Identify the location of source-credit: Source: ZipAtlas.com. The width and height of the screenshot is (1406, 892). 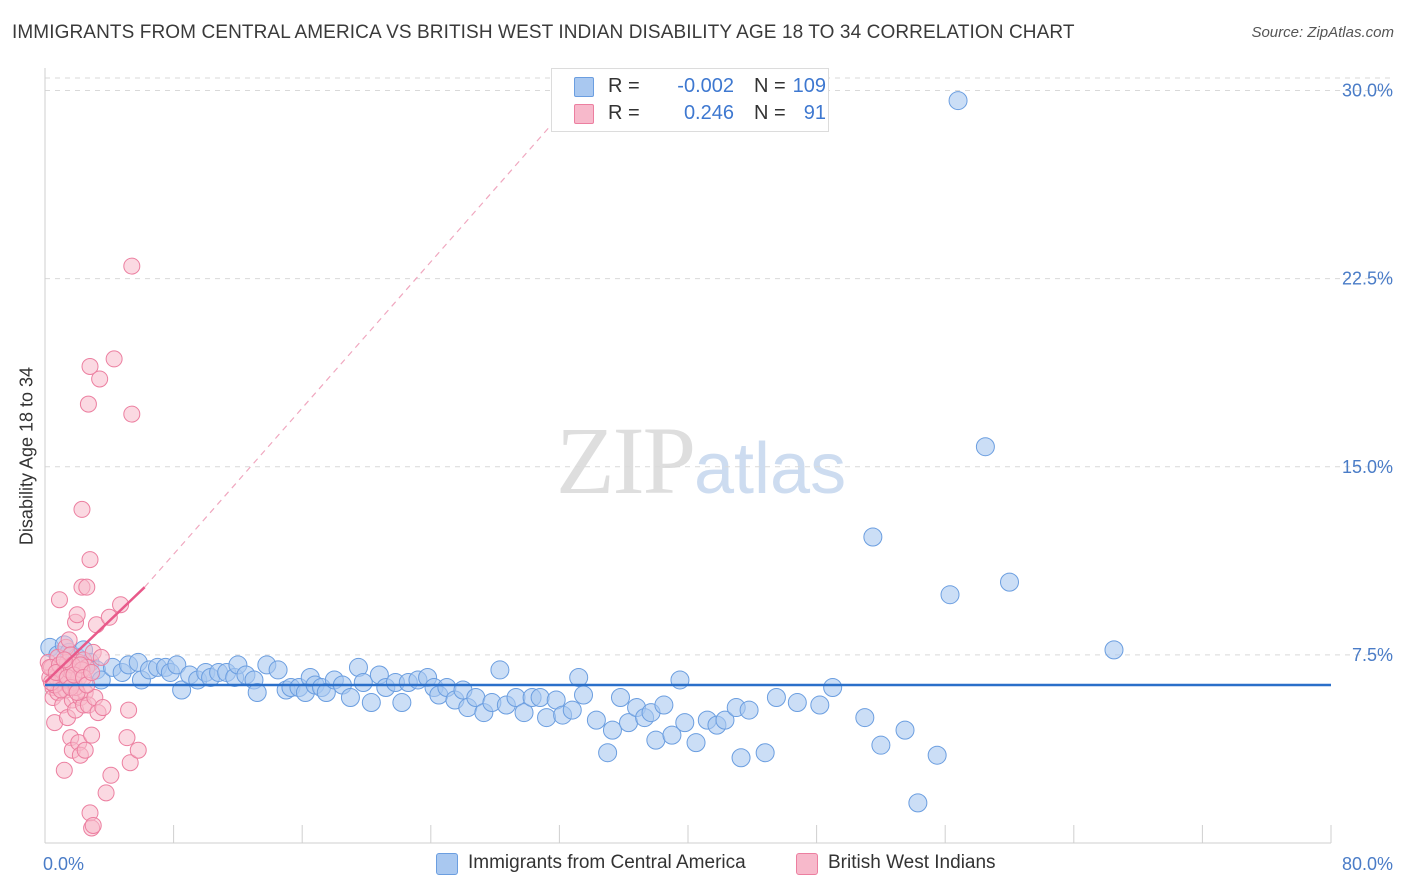
(1322, 32).